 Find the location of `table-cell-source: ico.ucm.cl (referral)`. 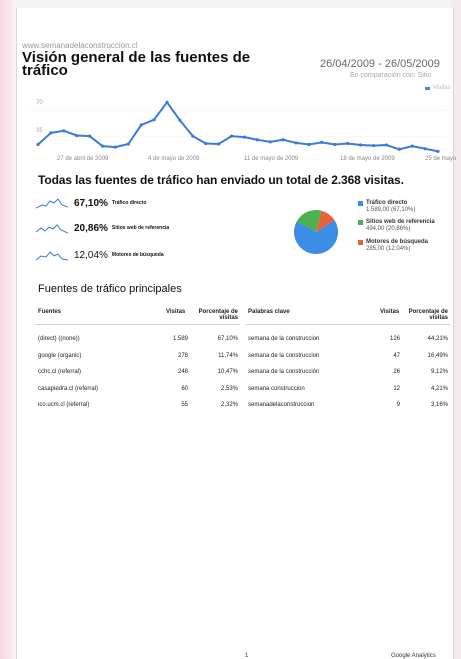

table-cell-source: ico.ucm.cl (referral) is located at coordinates (64, 405).